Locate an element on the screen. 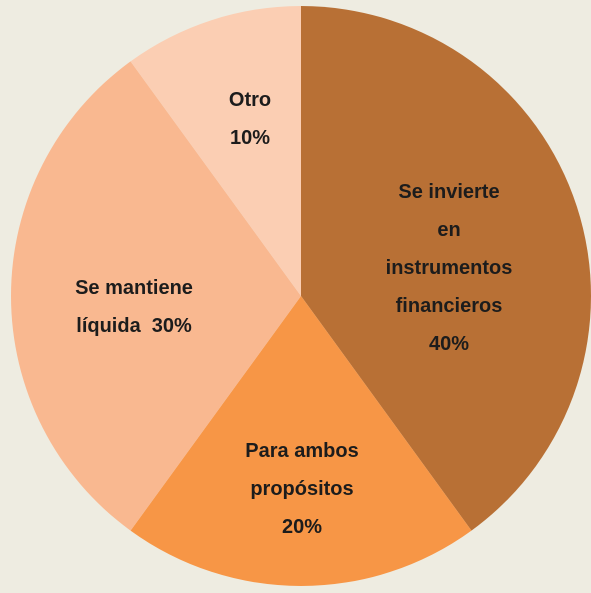  value-label: 10% is located at coordinates (250, 138).